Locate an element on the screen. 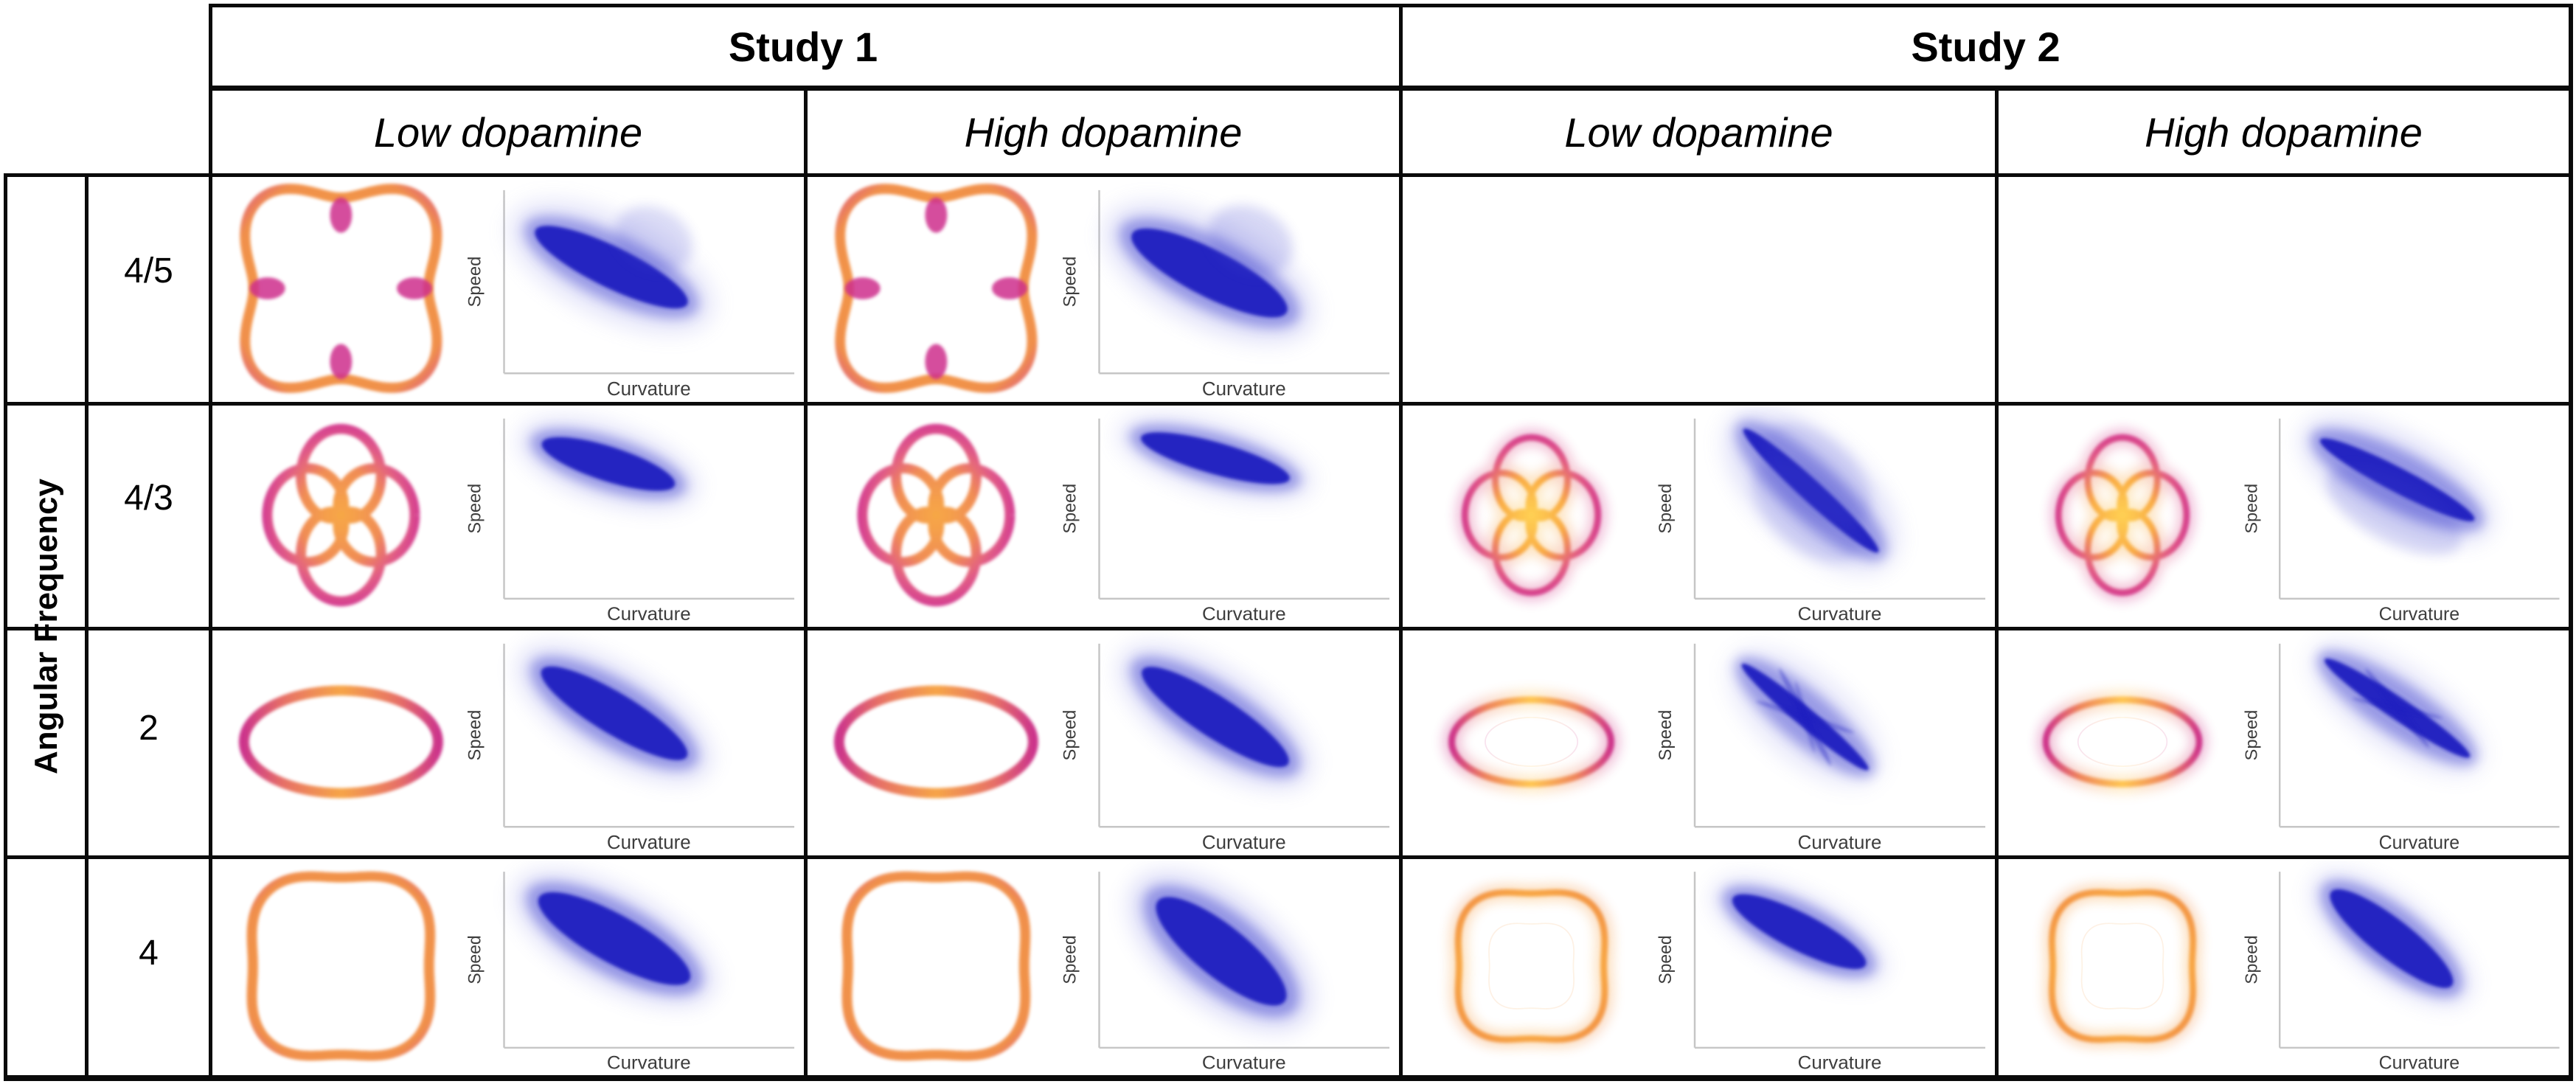 This screenshot has height=1084, width=2576. panel-study2-high-2: Speed Curvature is located at coordinates (2284, 742).